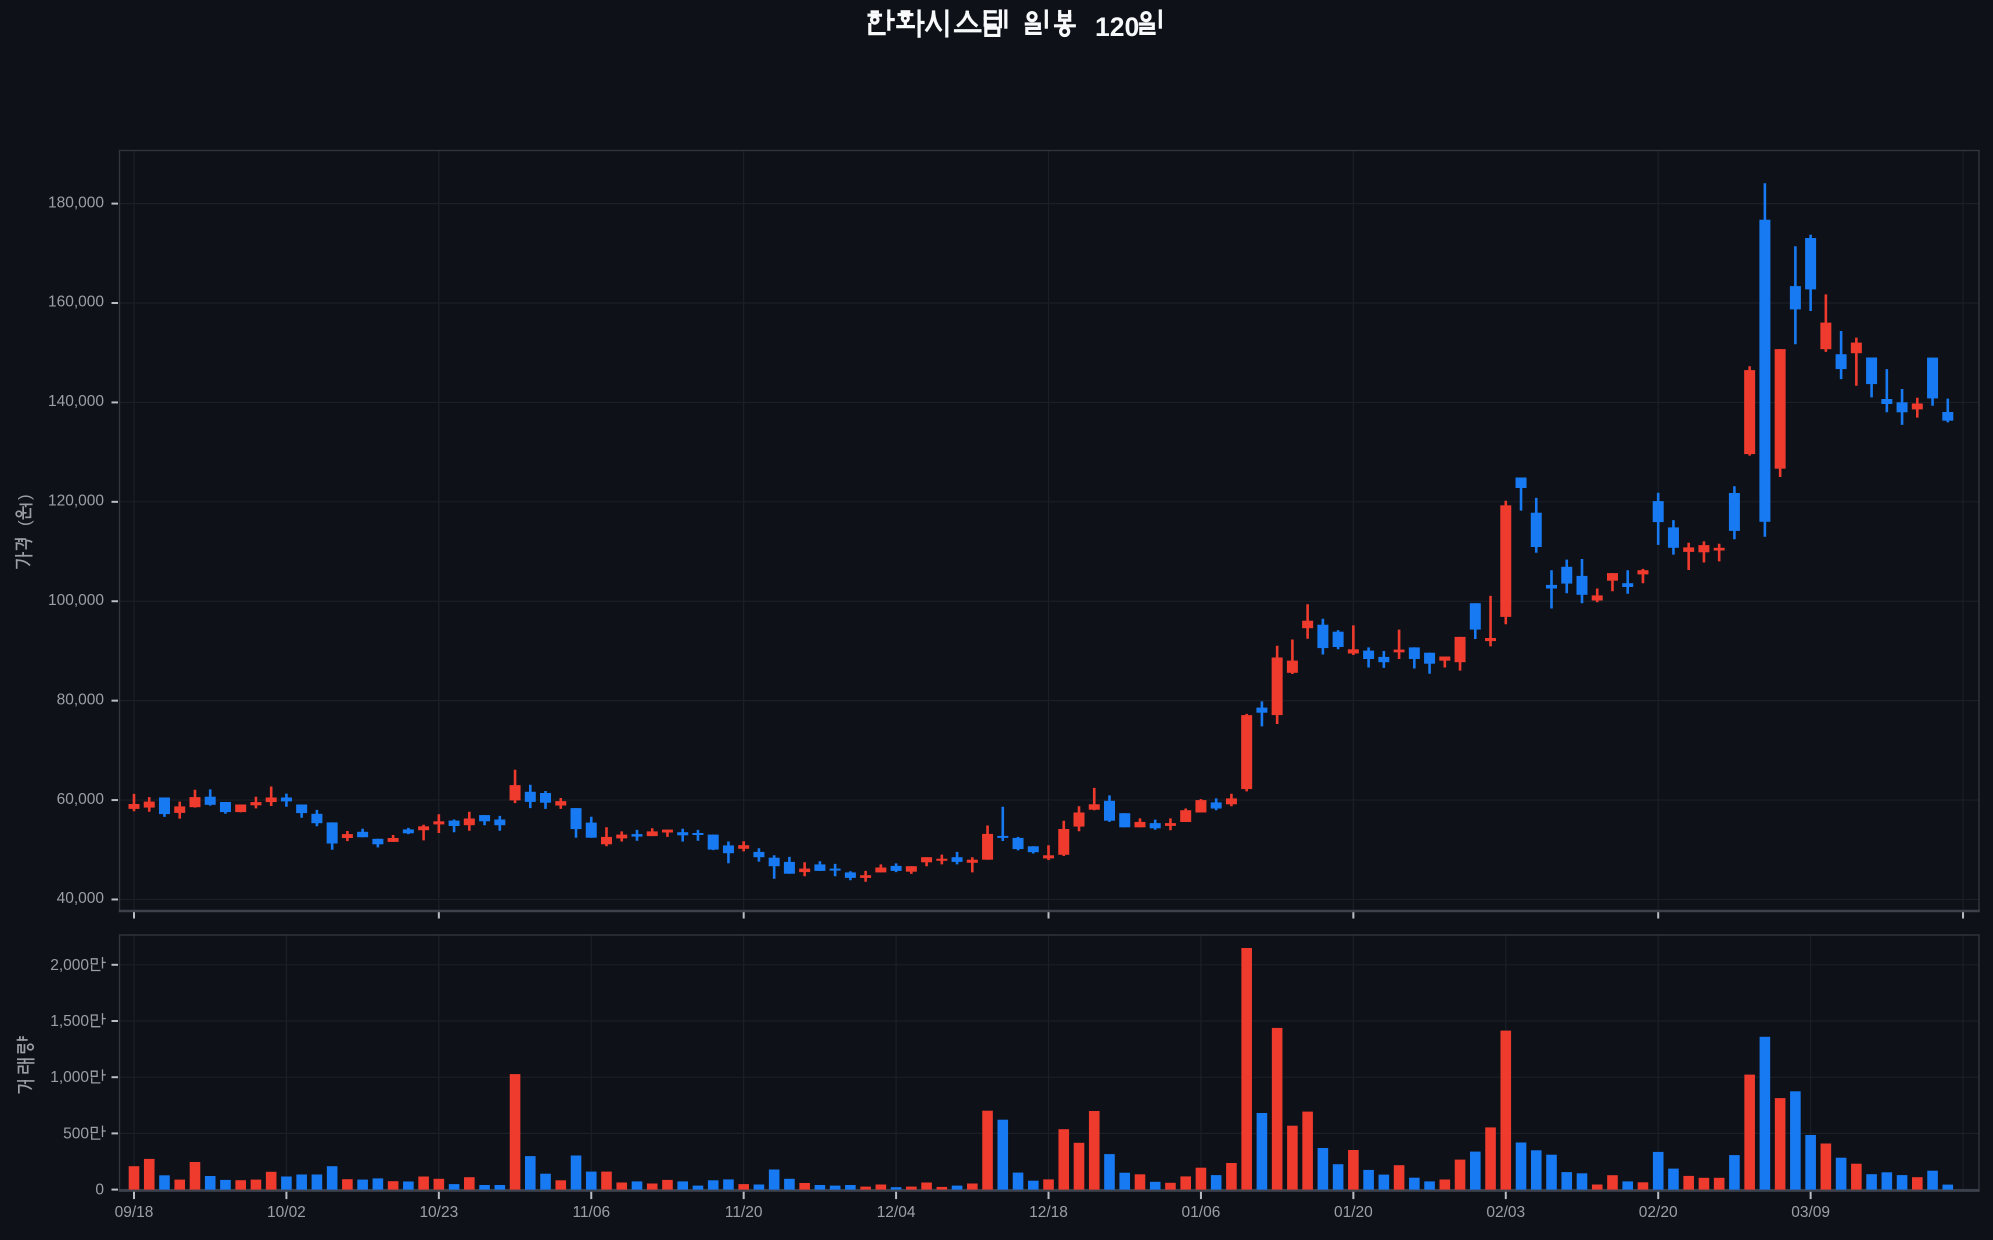 Image resolution: width=1993 pixels, height=1240 pixels. I want to click on svg-text: 10/23, so click(438, 1212).